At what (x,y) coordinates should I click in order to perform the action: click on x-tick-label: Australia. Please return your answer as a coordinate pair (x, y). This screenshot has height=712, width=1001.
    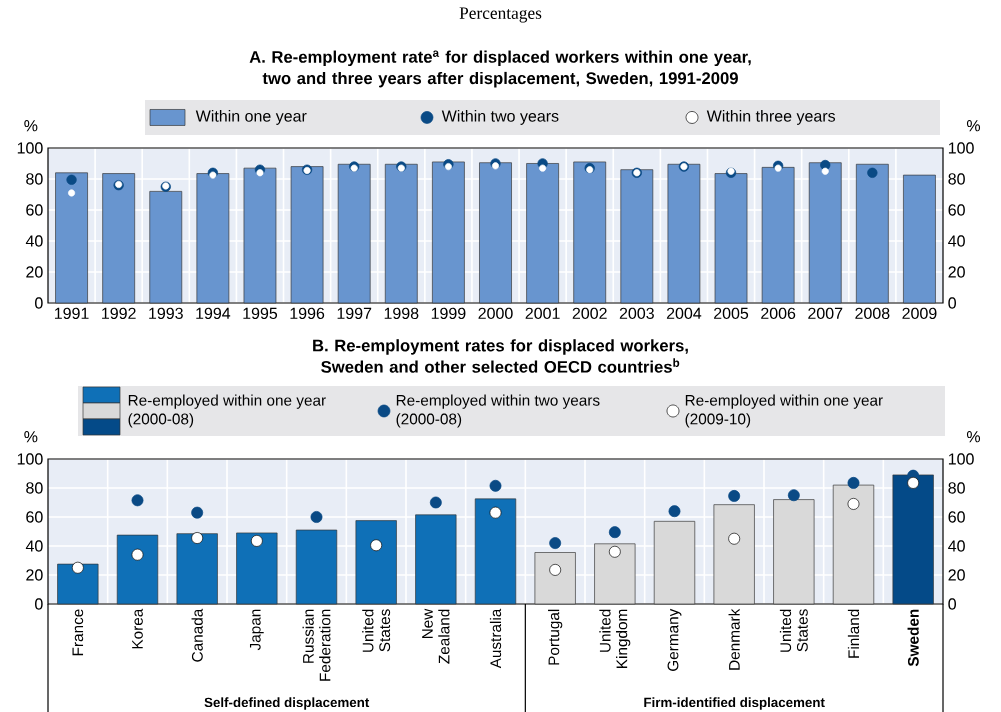
    Looking at the image, I should click on (495, 638).